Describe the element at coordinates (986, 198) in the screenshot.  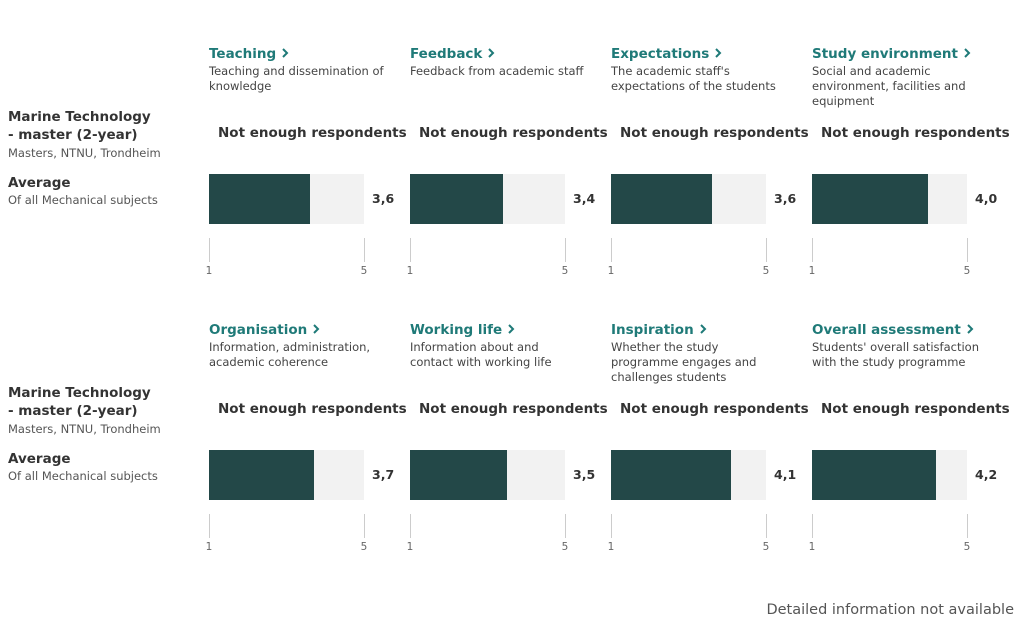
I see `value-label: 4,0` at that location.